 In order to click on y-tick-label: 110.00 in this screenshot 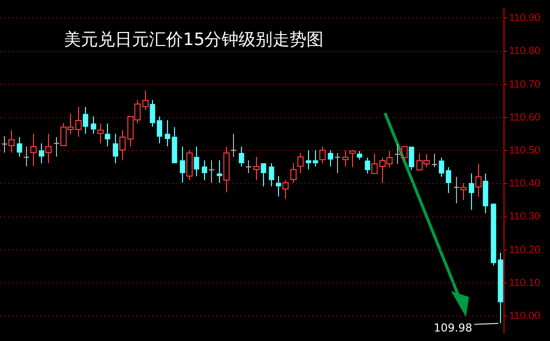, I will do `click(524, 316)`.